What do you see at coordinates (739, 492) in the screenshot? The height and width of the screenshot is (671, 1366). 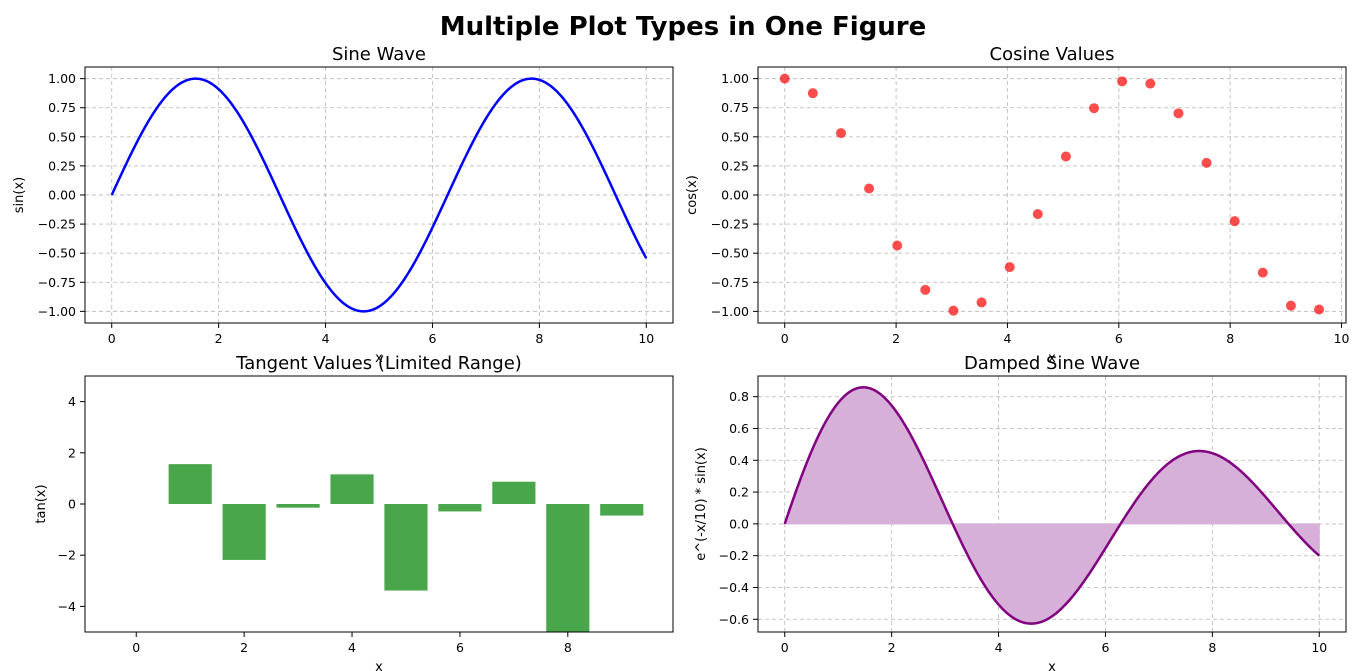 I see `y-tick-label: 0.2` at bounding box center [739, 492].